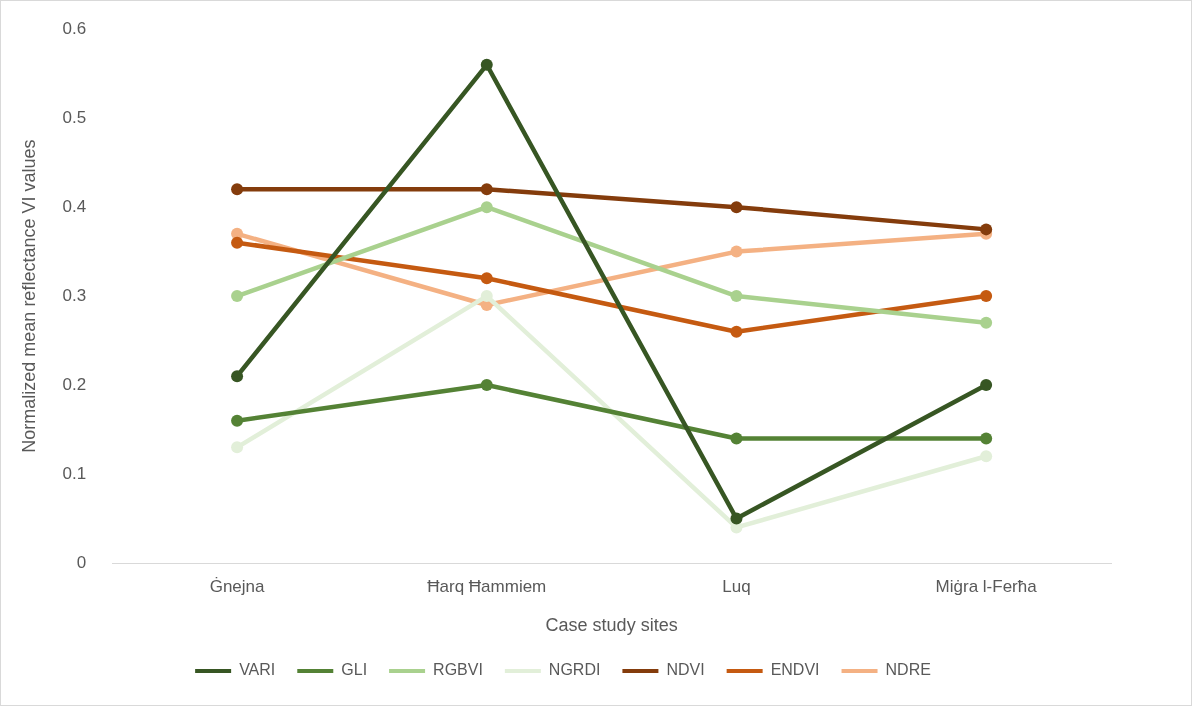 Image resolution: width=1192 pixels, height=706 pixels. What do you see at coordinates (257, 670) in the screenshot?
I see `legend-label: VARI` at bounding box center [257, 670].